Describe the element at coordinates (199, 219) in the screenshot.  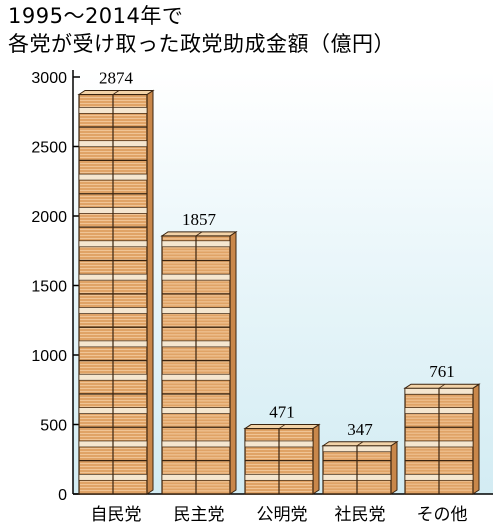
I see `data-label: 1857` at that location.